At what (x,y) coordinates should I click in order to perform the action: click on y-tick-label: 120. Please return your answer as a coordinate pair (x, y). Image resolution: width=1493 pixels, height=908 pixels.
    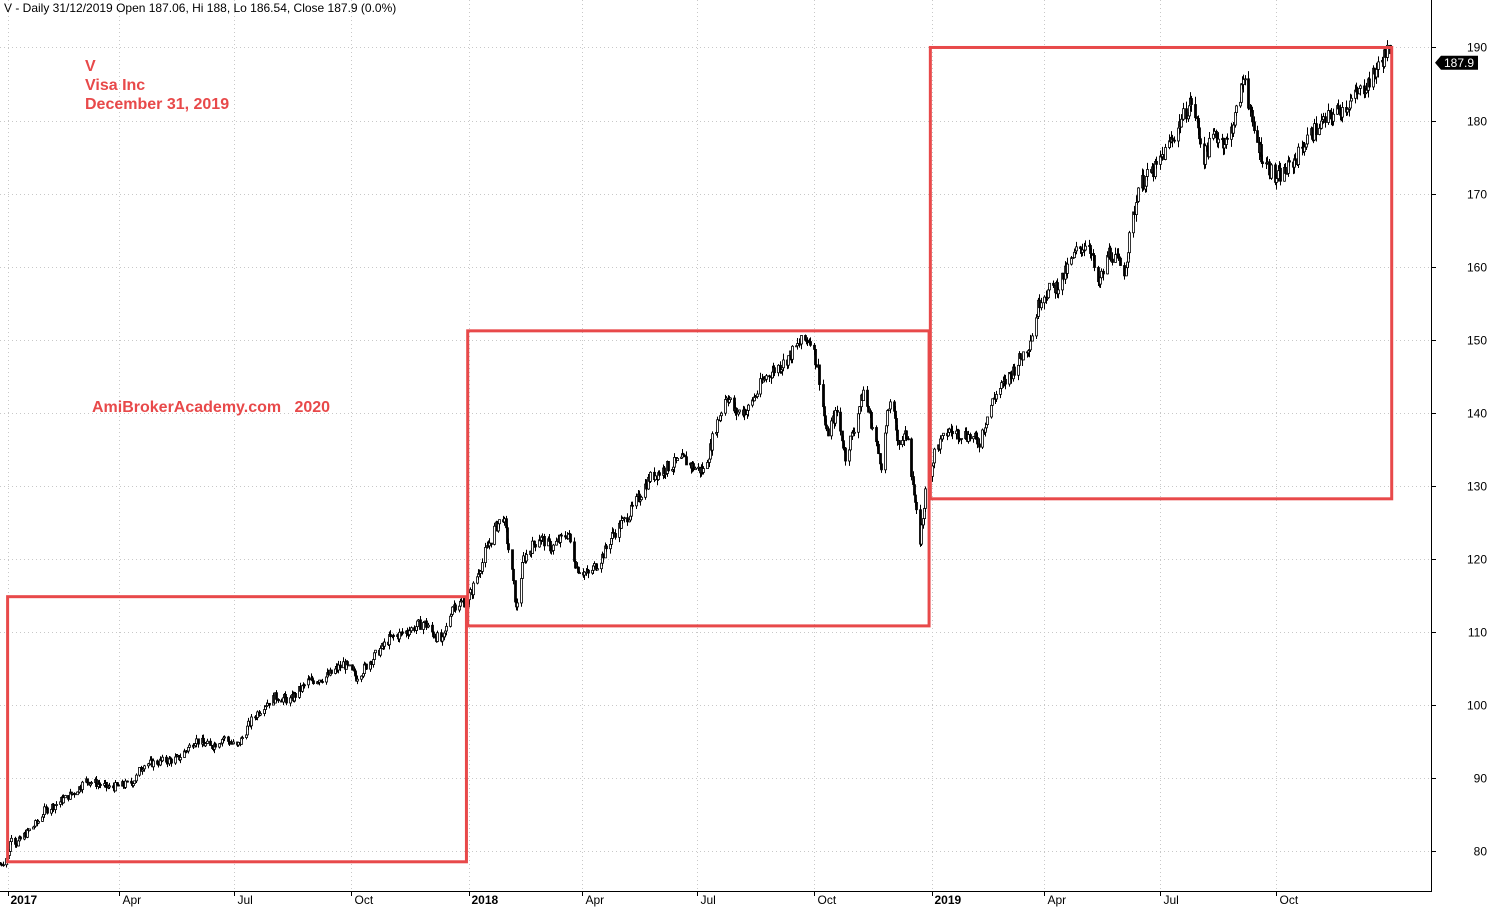
    Looking at the image, I should click on (1477, 560).